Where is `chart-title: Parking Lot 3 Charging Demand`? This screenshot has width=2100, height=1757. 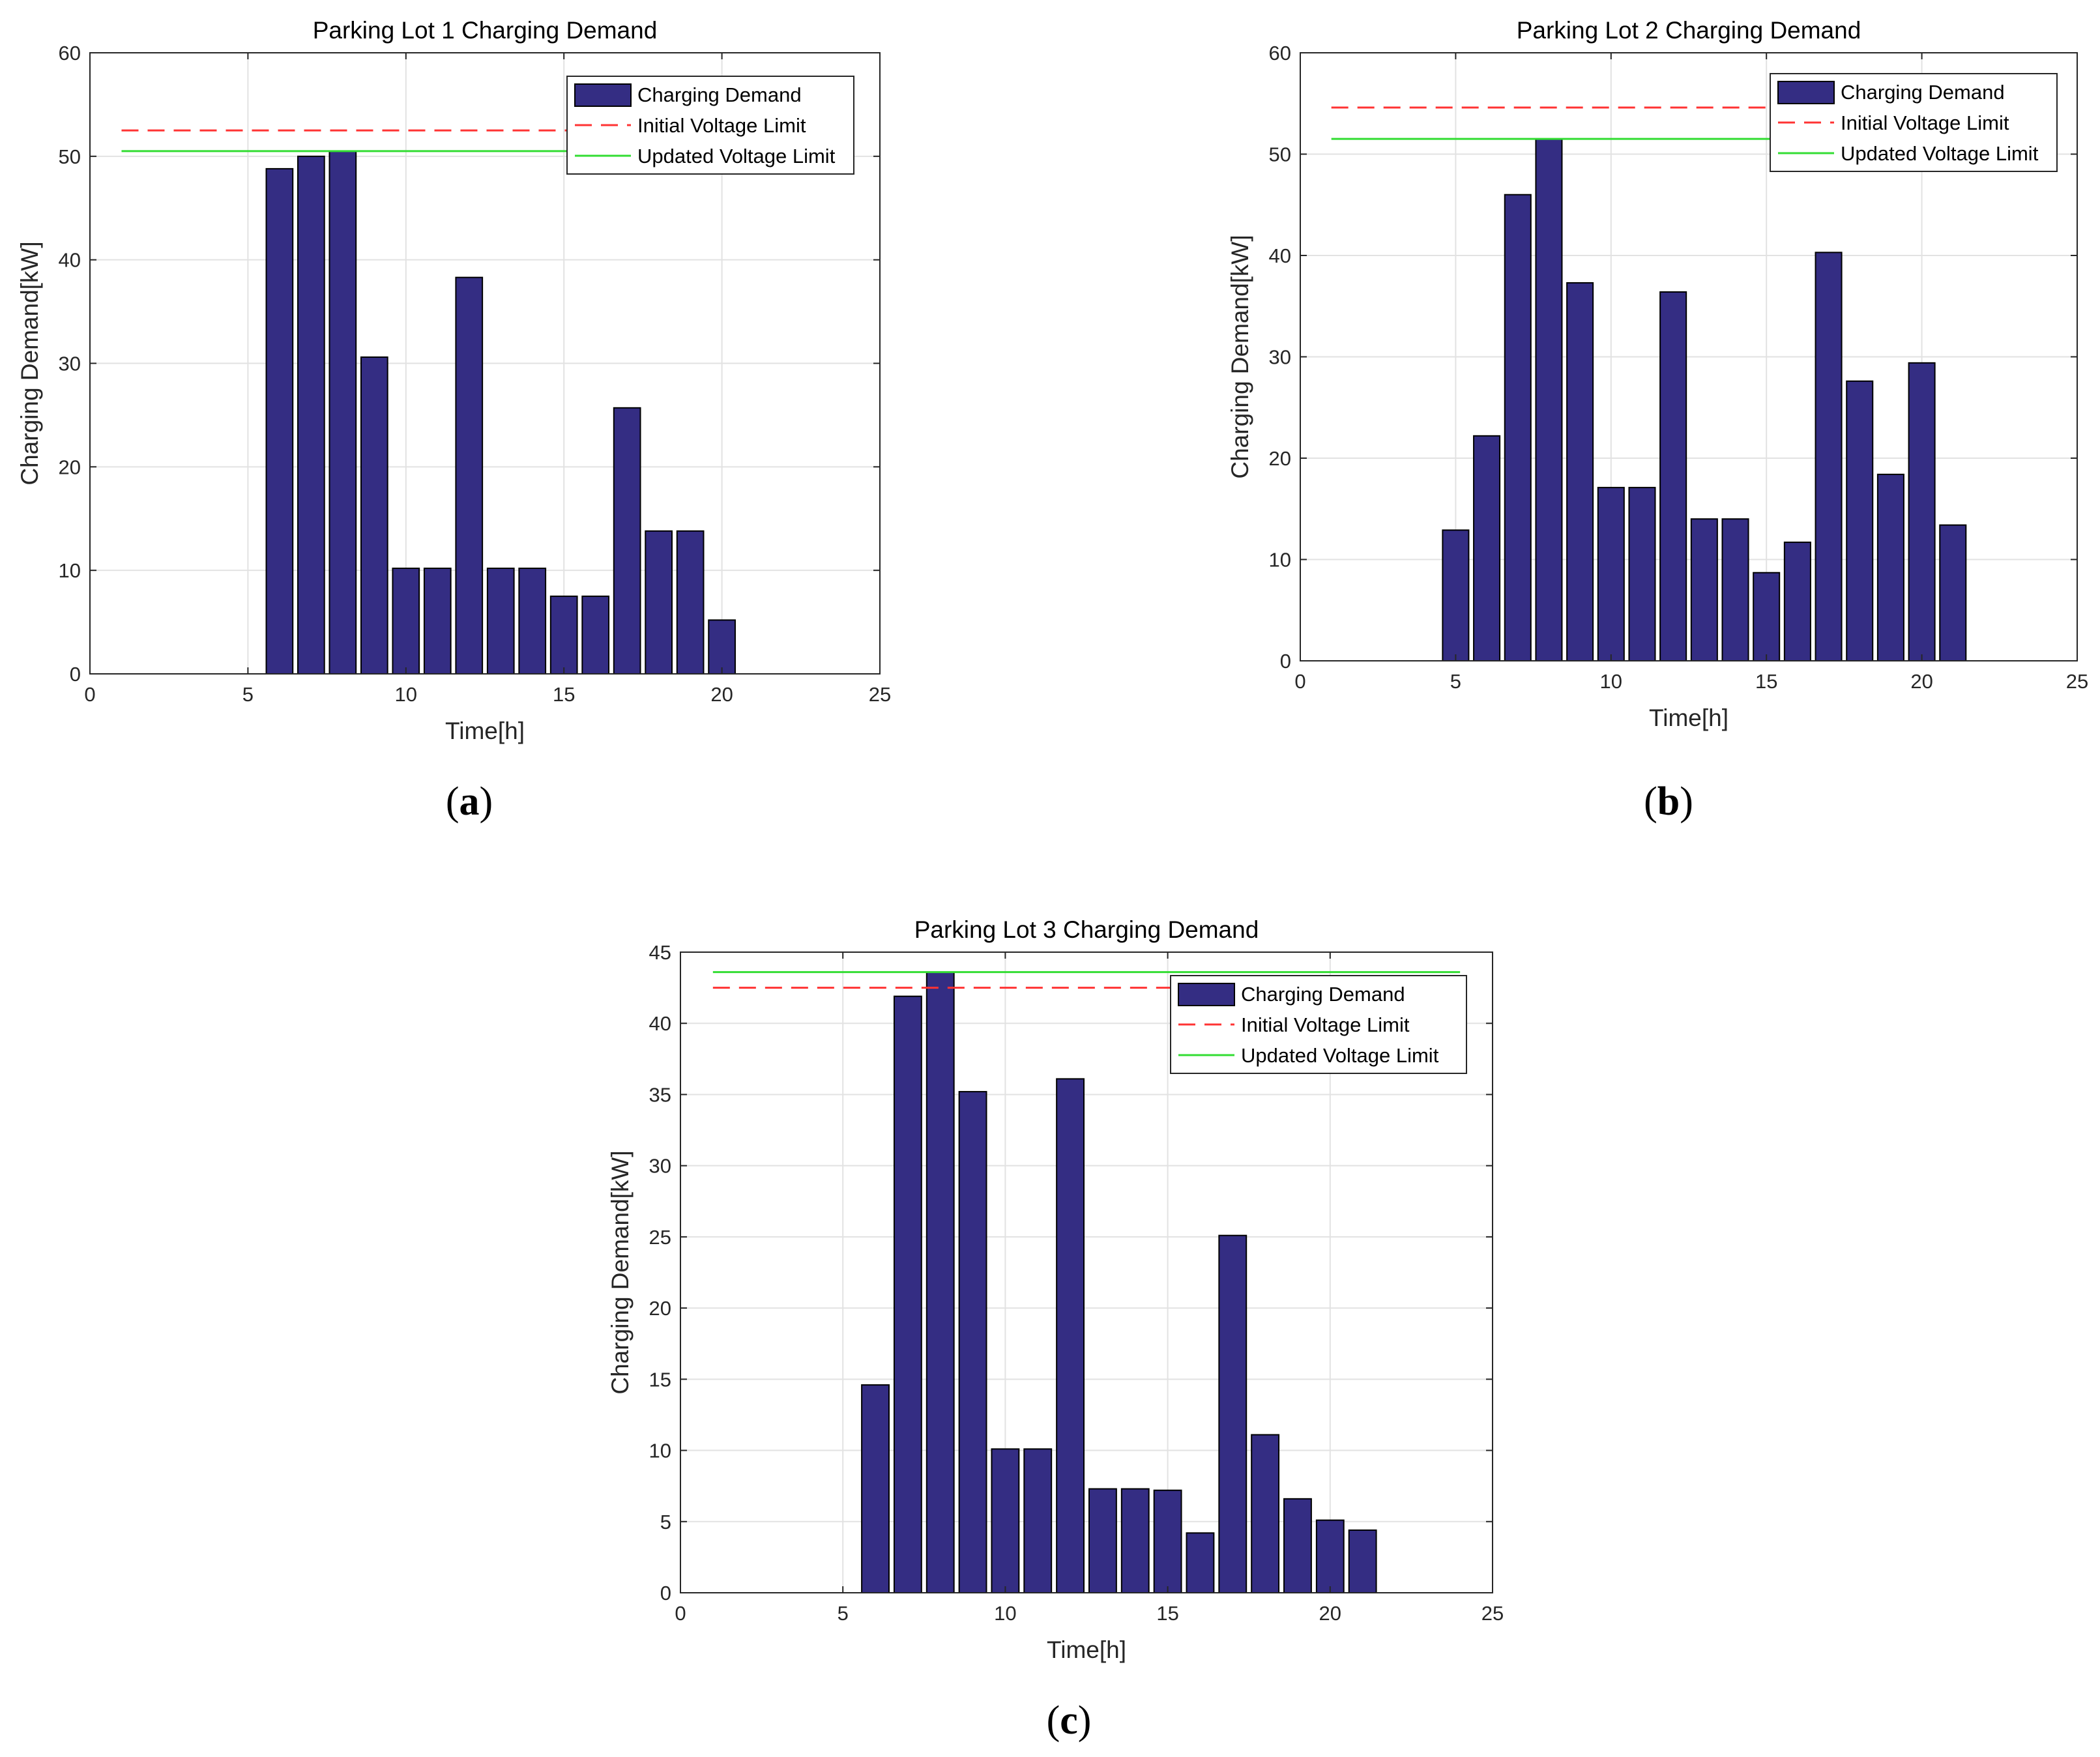
chart-title: Parking Lot 3 Charging Demand is located at coordinates (1086, 929).